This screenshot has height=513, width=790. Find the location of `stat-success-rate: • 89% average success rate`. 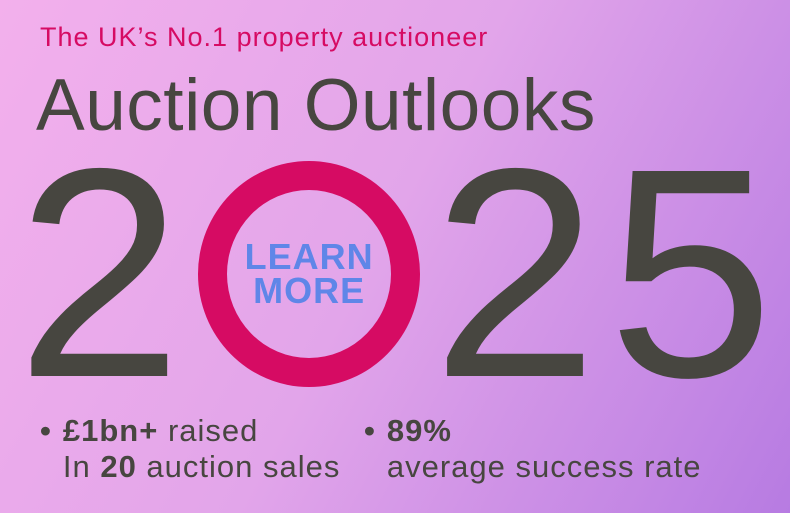

stat-success-rate: • 89% average success rate is located at coordinates (533, 449).